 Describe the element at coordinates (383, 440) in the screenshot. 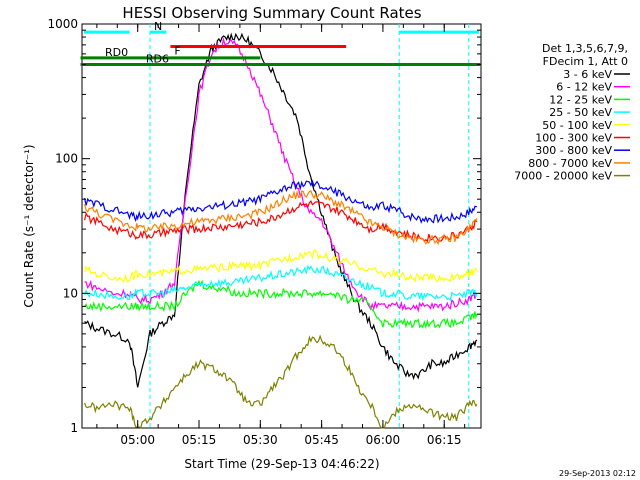

I see `x-tick-label-4: 06:00` at that location.